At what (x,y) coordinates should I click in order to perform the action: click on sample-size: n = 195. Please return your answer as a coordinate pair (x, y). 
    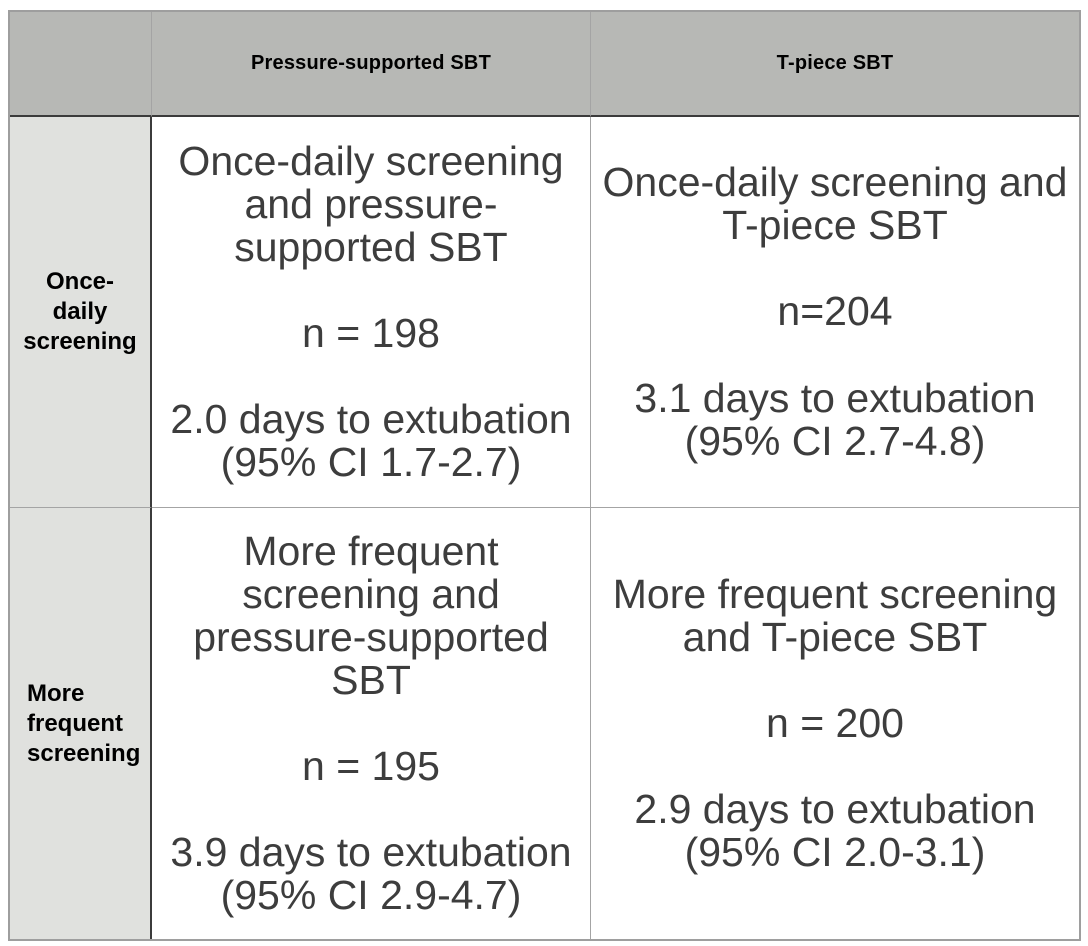
    Looking at the image, I should click on (371, 766).